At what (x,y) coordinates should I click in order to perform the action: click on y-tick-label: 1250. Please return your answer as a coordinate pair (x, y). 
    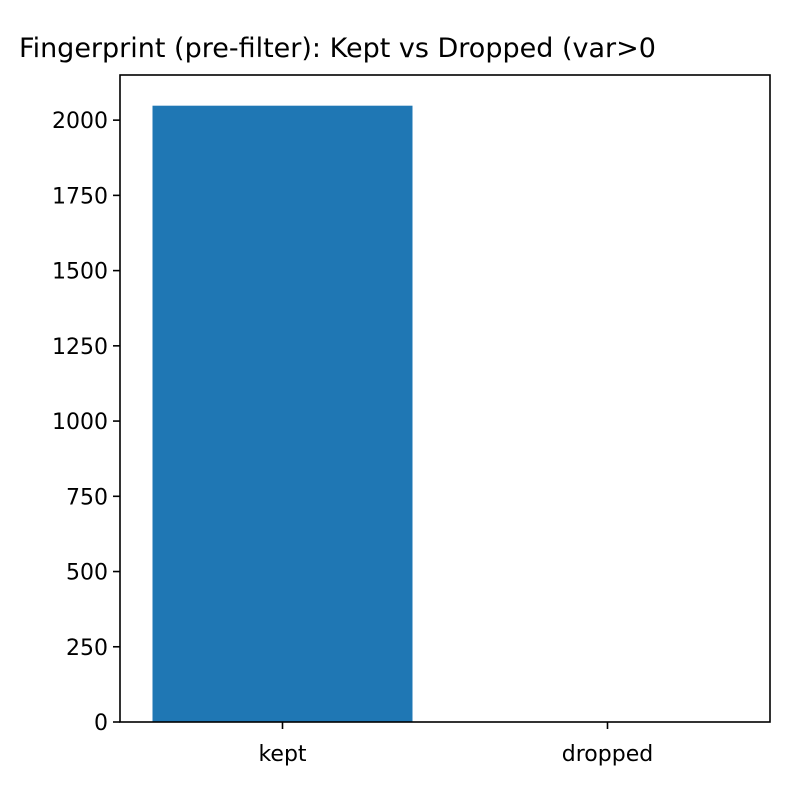
    Looking at the image, I should click on (80, 347).